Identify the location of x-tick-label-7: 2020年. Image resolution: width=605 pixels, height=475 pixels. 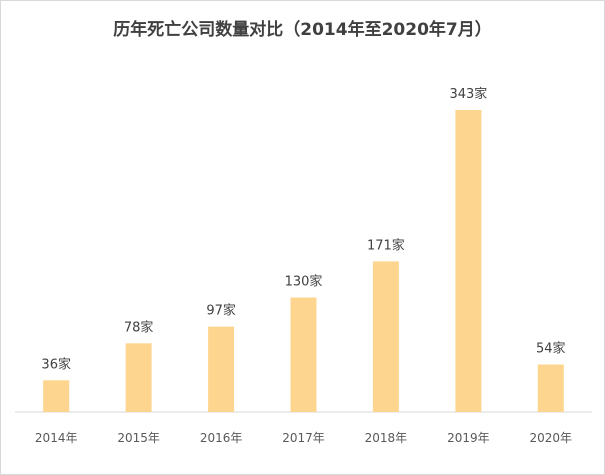
(551, 438).